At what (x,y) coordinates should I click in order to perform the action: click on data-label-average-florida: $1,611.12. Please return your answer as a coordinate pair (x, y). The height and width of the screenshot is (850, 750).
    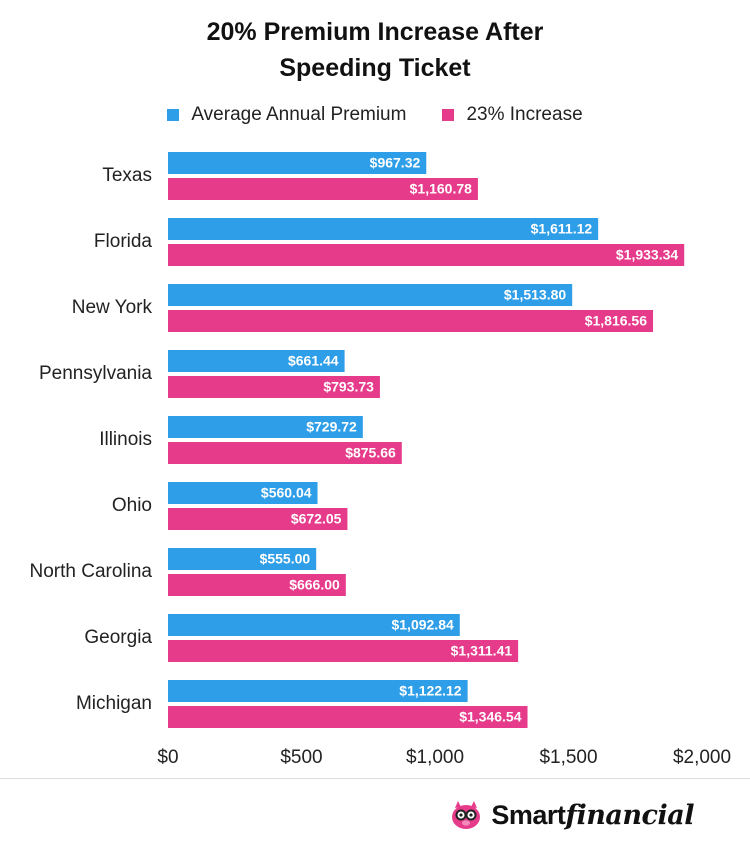
    Looking at the image, I should click on (562, 229).